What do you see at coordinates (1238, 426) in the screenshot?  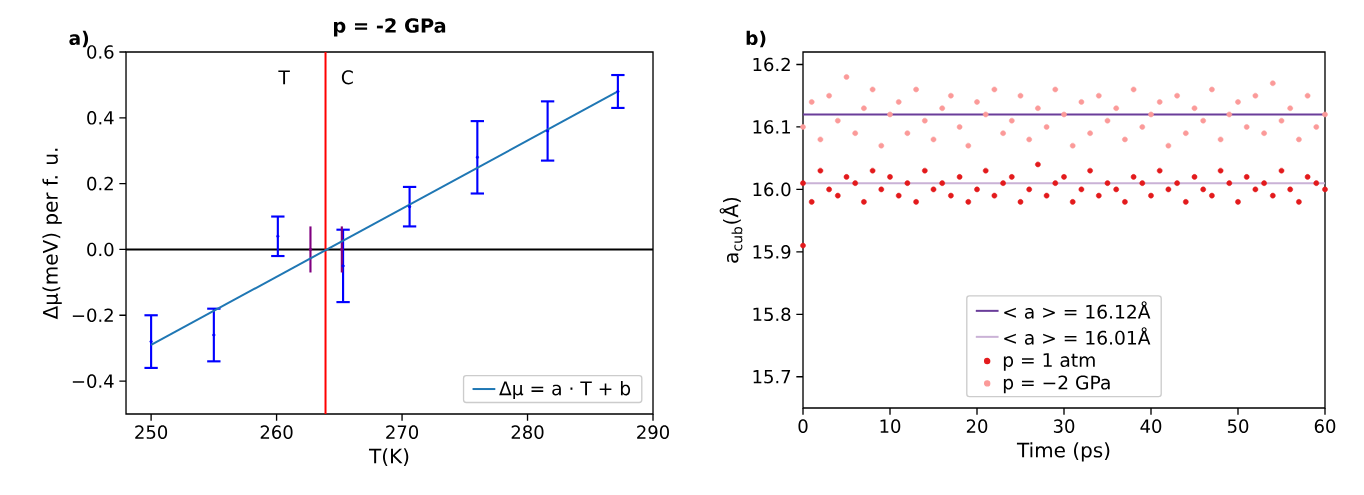 I see `x-tick-label: 50` at bounding box center [1238, 426].